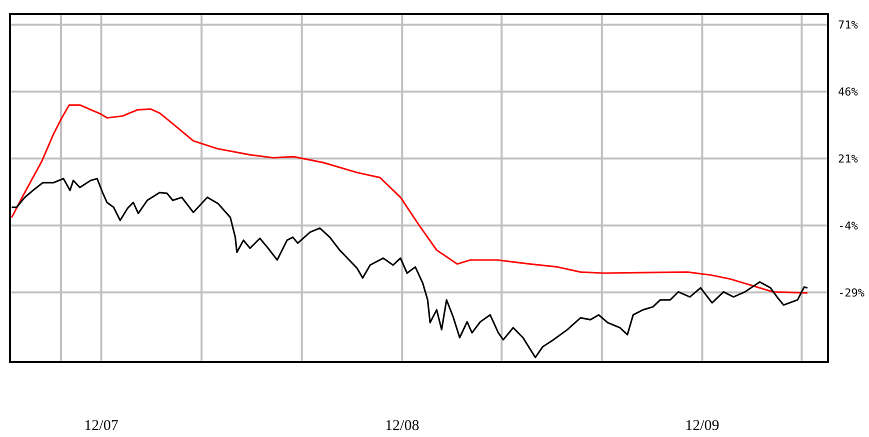 The width and height of the screenshot is (869, 437). Describe the element at coordinates (101, 426) in the screenshot. I see `x-tick-label: 12/07` at that location.